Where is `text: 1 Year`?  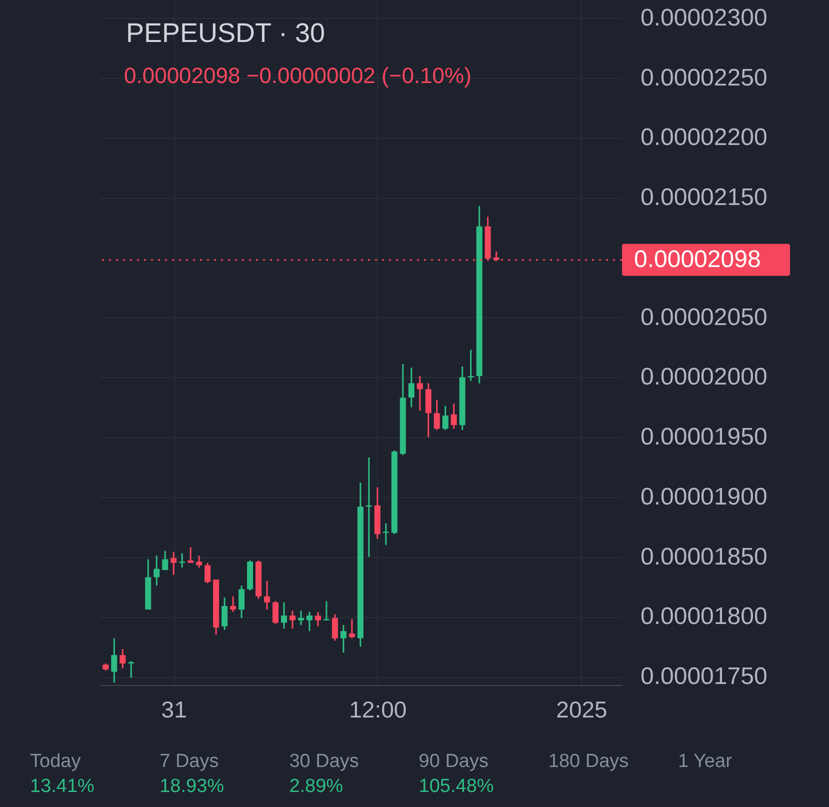
text: 1 Year is located at coordinates (705, 761).